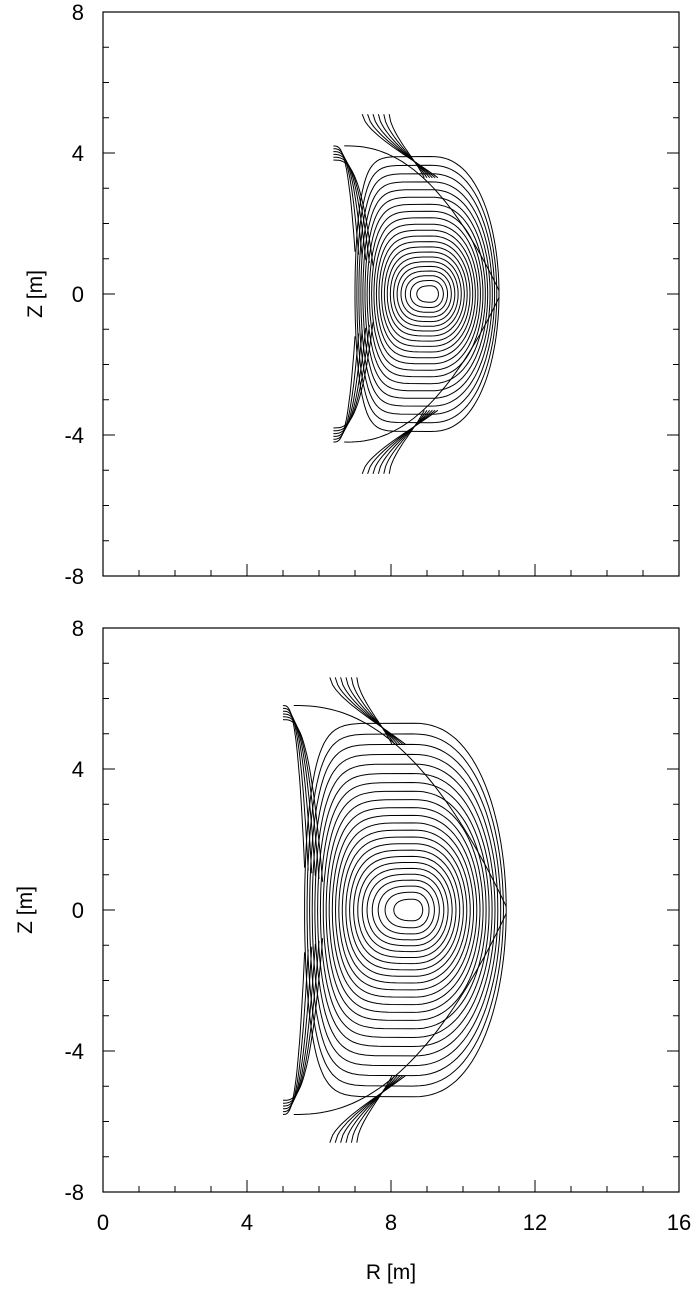 Image resolution: width=698 pixels, height=1295 pixels. What do you see at coordinates (103, 1222) in the screenshot?
I see `x-tick-label: 0` at bounding box center [103, 1222].